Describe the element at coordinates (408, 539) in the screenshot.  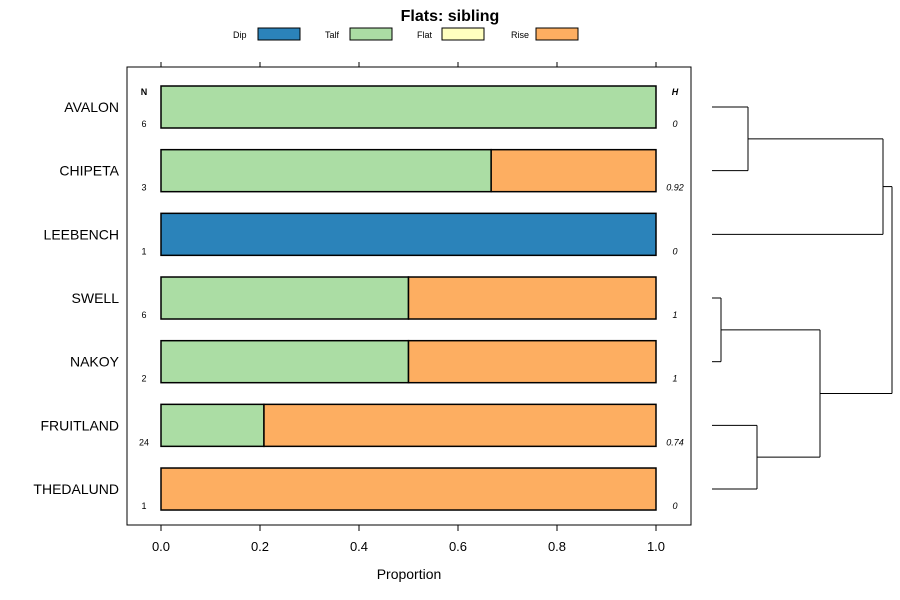
I see `x-axis: 0.0 0.2 0.4 0.6 0.8 1.0` at that location.